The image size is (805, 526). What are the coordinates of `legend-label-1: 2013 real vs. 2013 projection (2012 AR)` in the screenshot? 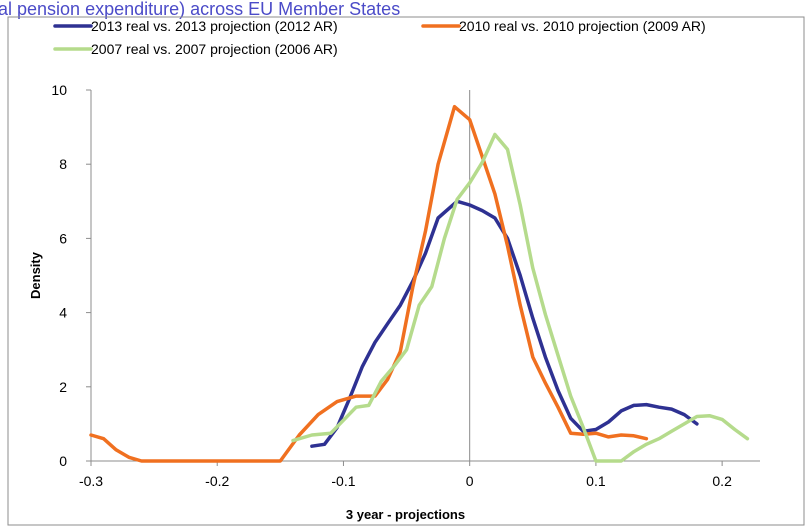 It's located at (214, 26).